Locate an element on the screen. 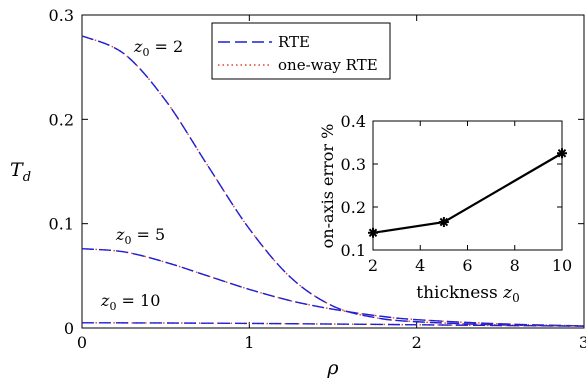 Image resolution: width=586 pixels, height=381 pixels. inset-x-tick-label: 6 is located at coordinates (467, 265).